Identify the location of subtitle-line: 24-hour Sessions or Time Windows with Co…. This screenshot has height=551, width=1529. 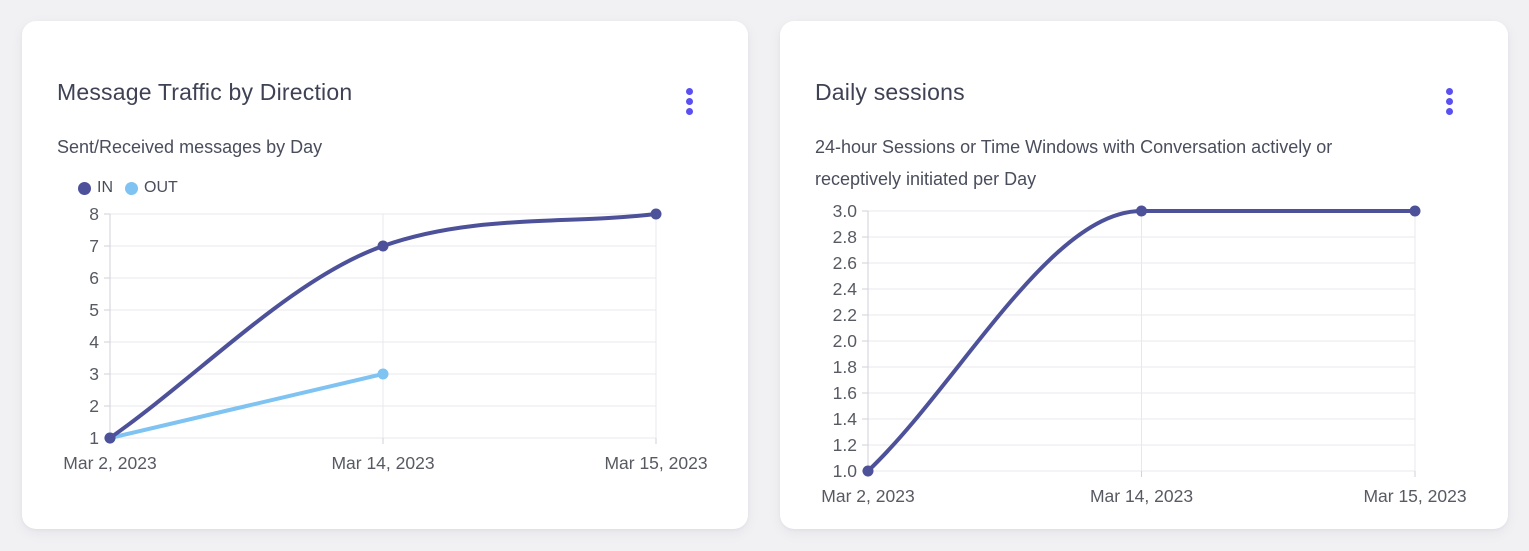
(1074, 147).